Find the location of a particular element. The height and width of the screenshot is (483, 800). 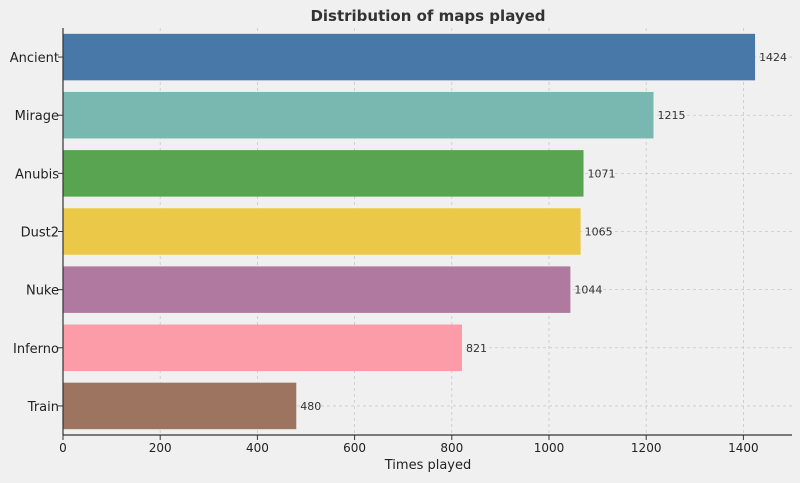

data-label-train: 480 is located at coordinates (310, 406).